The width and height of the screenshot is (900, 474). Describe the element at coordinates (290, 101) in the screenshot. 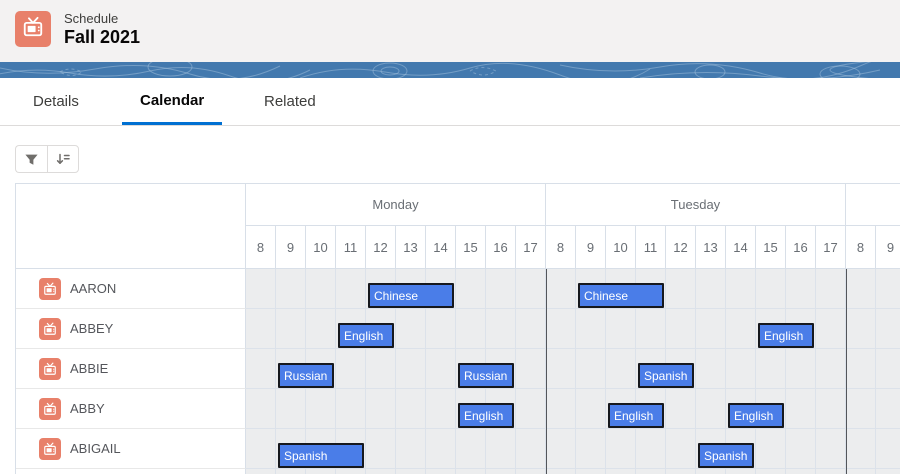

I see `tab-related: Related` at that location.